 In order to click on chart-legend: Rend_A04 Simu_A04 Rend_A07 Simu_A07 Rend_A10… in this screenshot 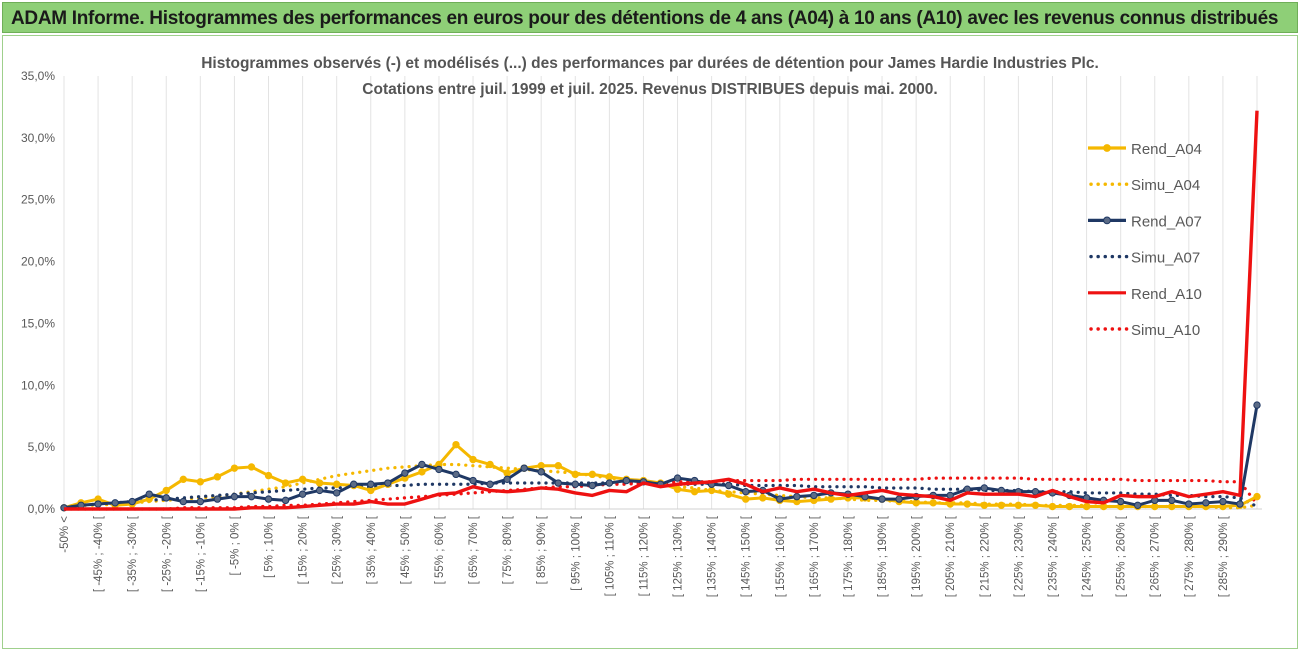, I will do `click(1145, 240)`.